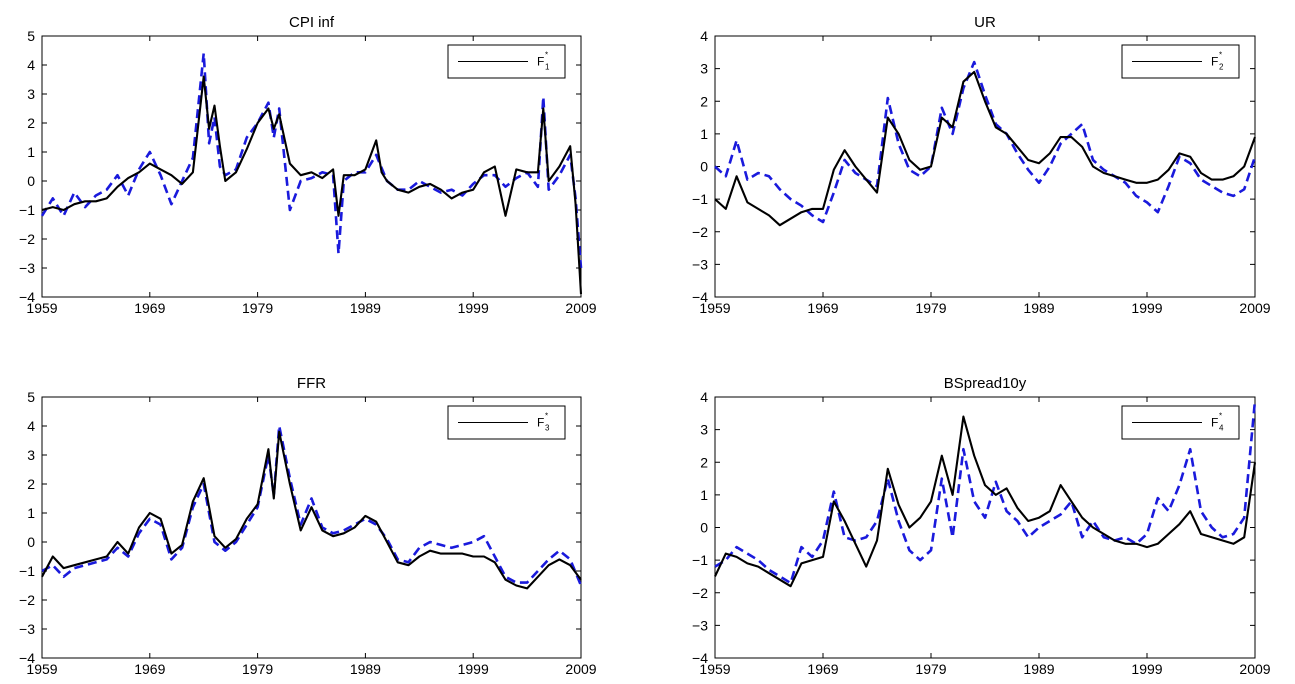 Image resolution: width=1295 pixels, height=684 pixels. Describe the element at coordinates (506, 61) in the screenshot. I see `legend: F * 1` at that location.